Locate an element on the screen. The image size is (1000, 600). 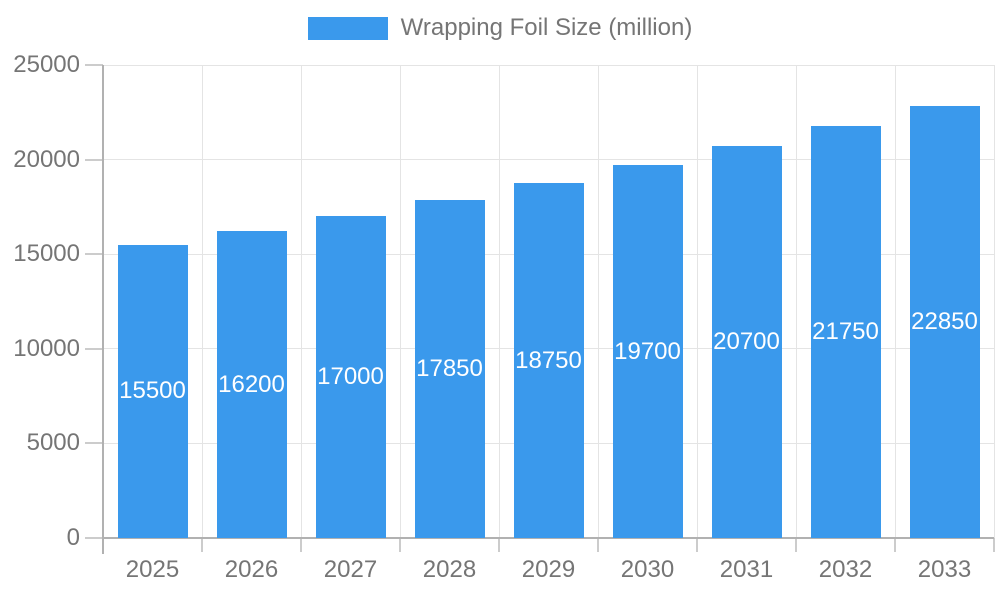
x-tick-label: 2028 is located at coordinates (449, 569).